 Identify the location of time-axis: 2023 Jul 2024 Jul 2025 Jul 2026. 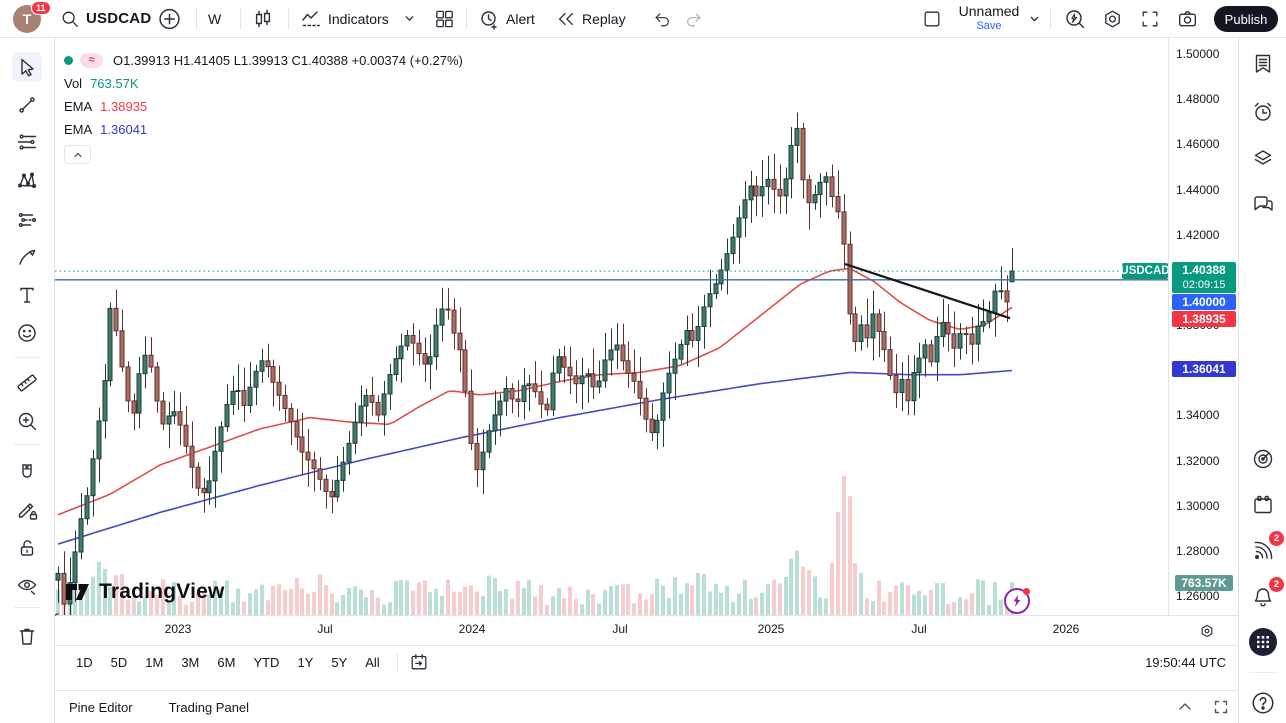
(646, 630).